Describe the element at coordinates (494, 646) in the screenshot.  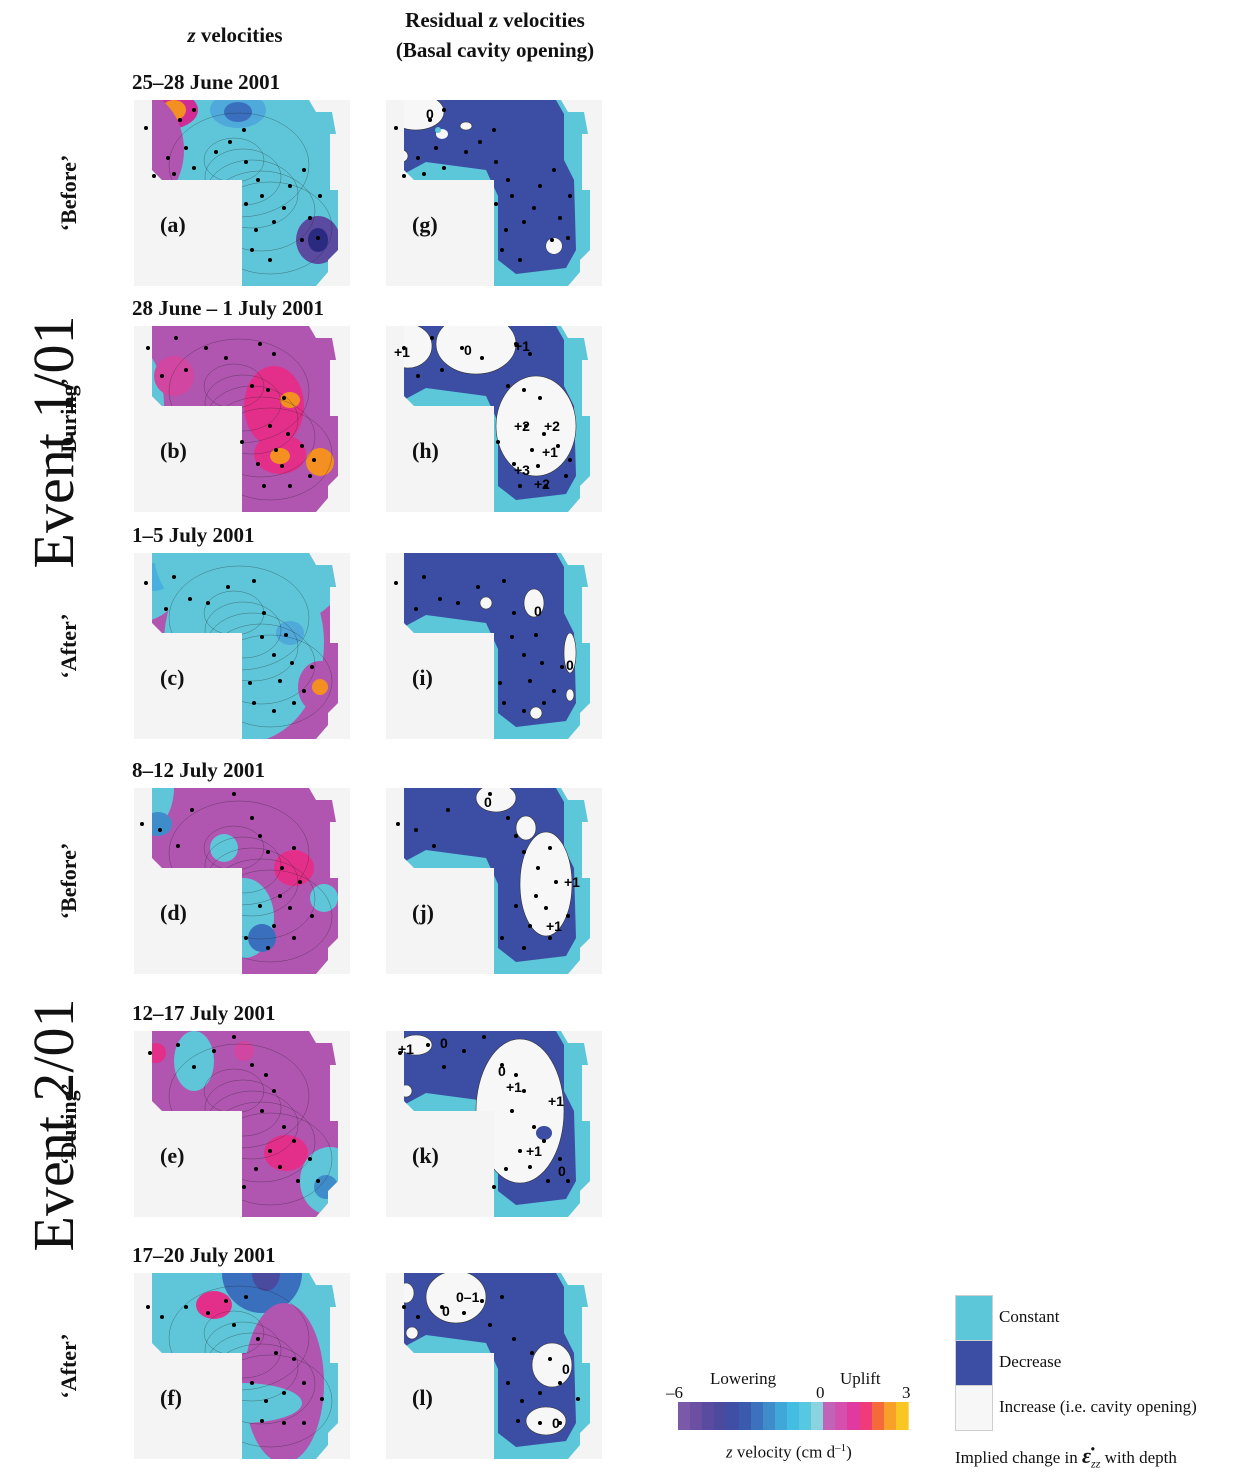
I see `residual-velocity-map: (i) 0 0` at that location.